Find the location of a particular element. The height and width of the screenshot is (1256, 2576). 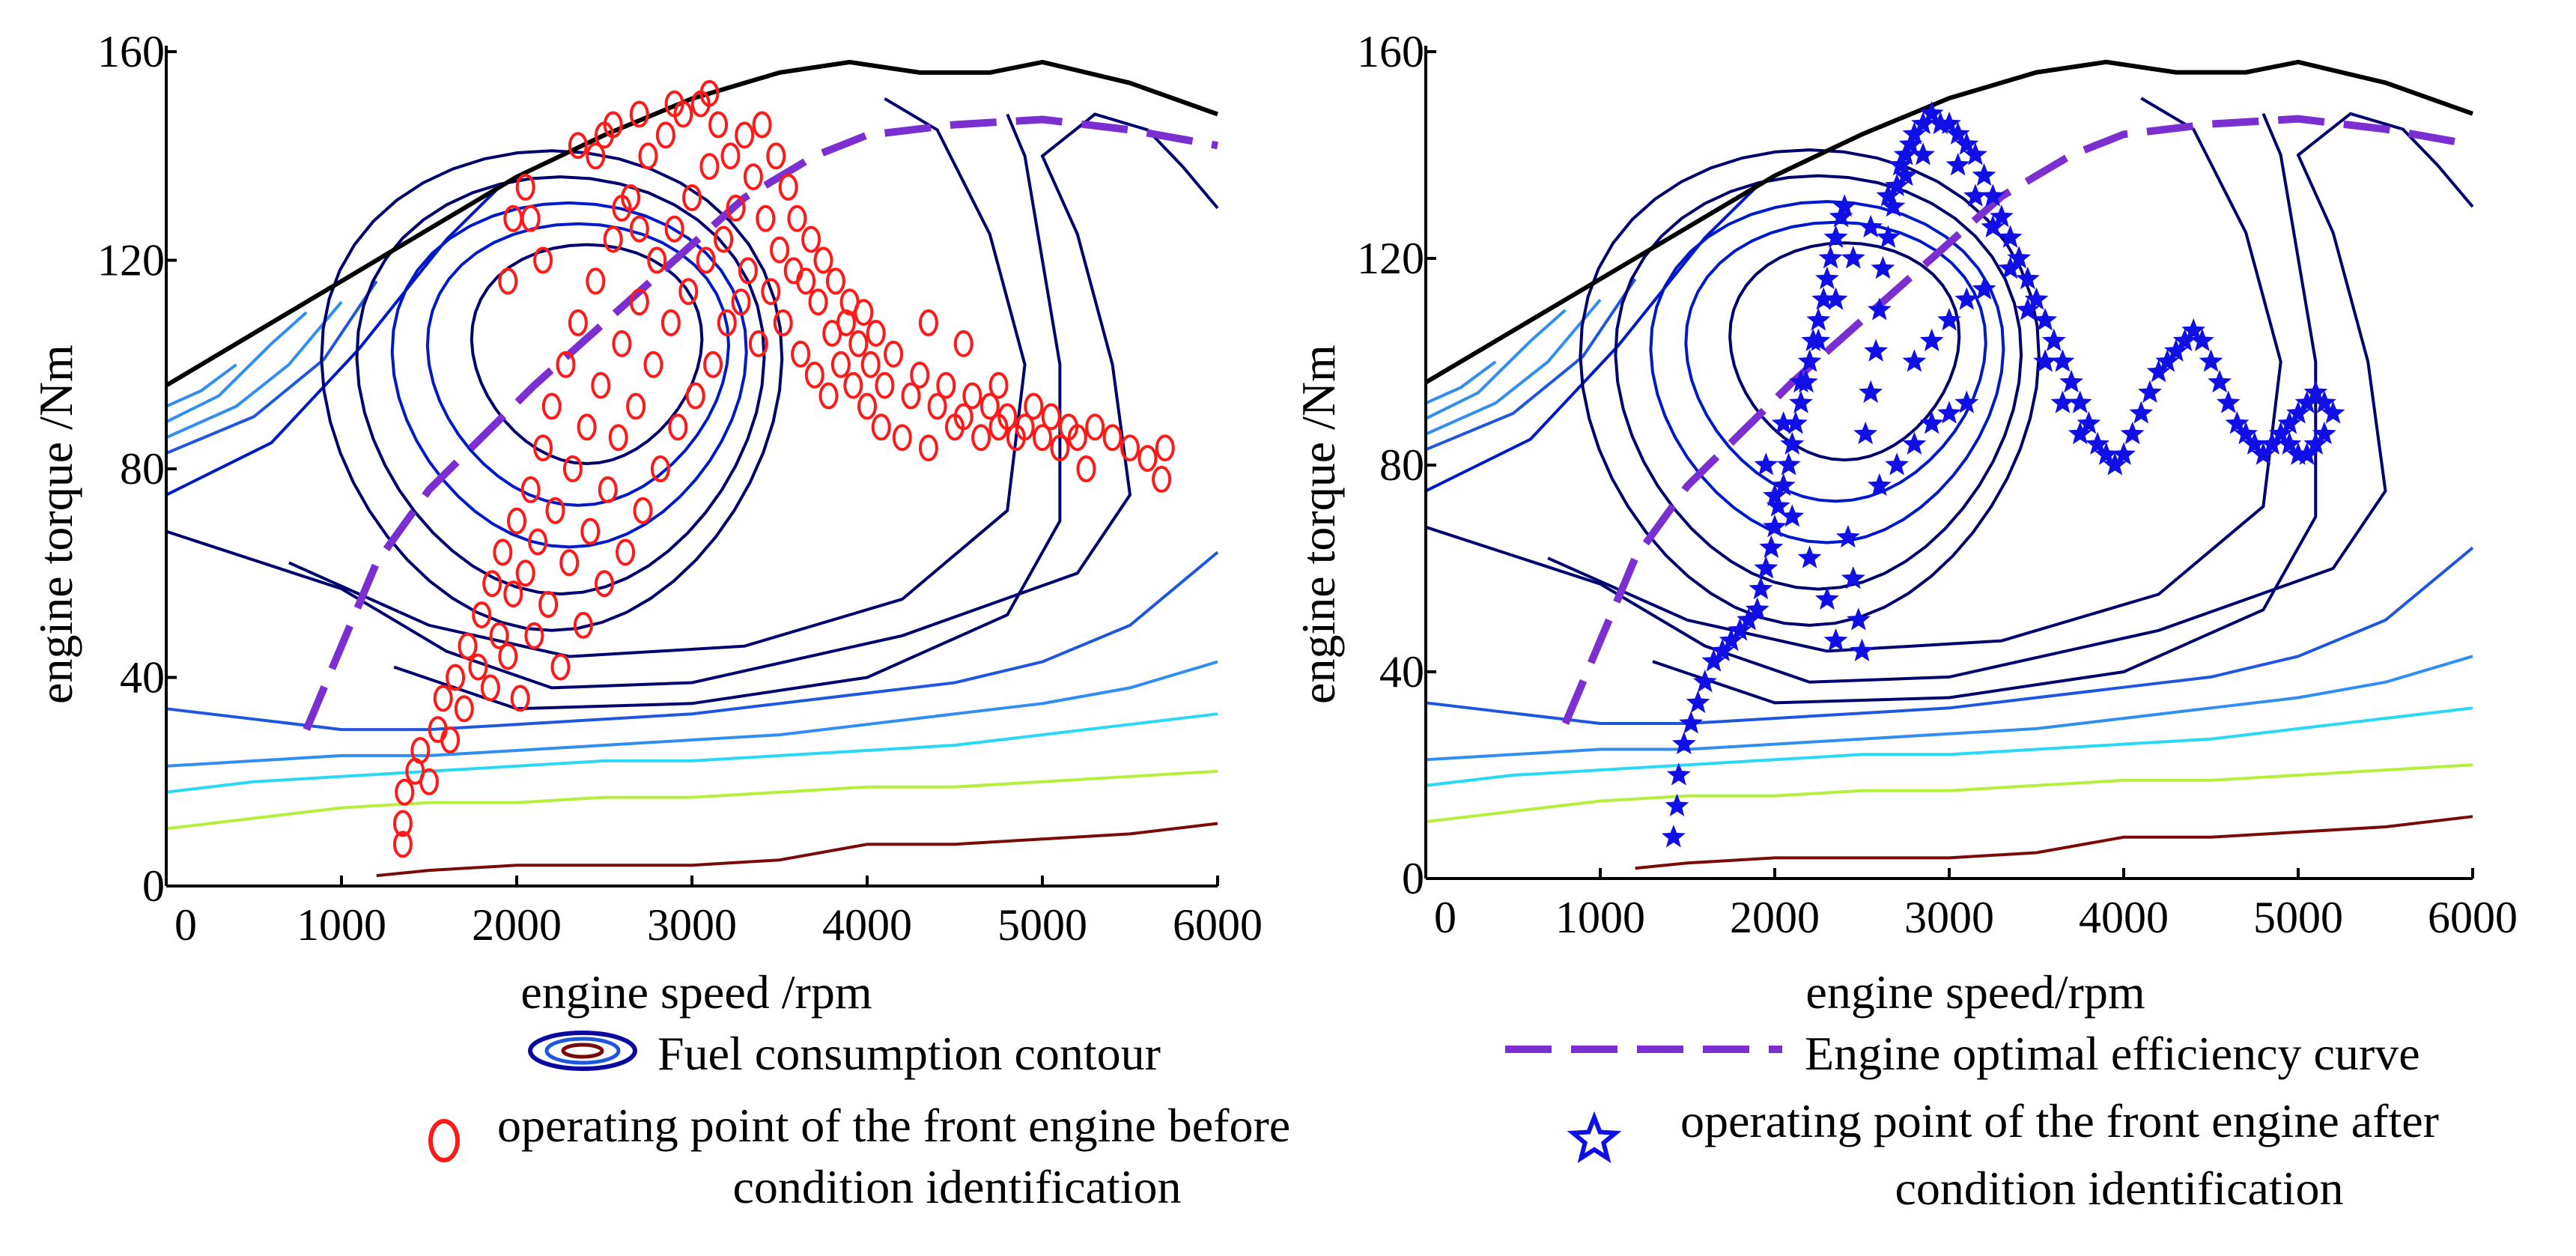

y-tick-label: 160 is located at coordinates (1390, 51).